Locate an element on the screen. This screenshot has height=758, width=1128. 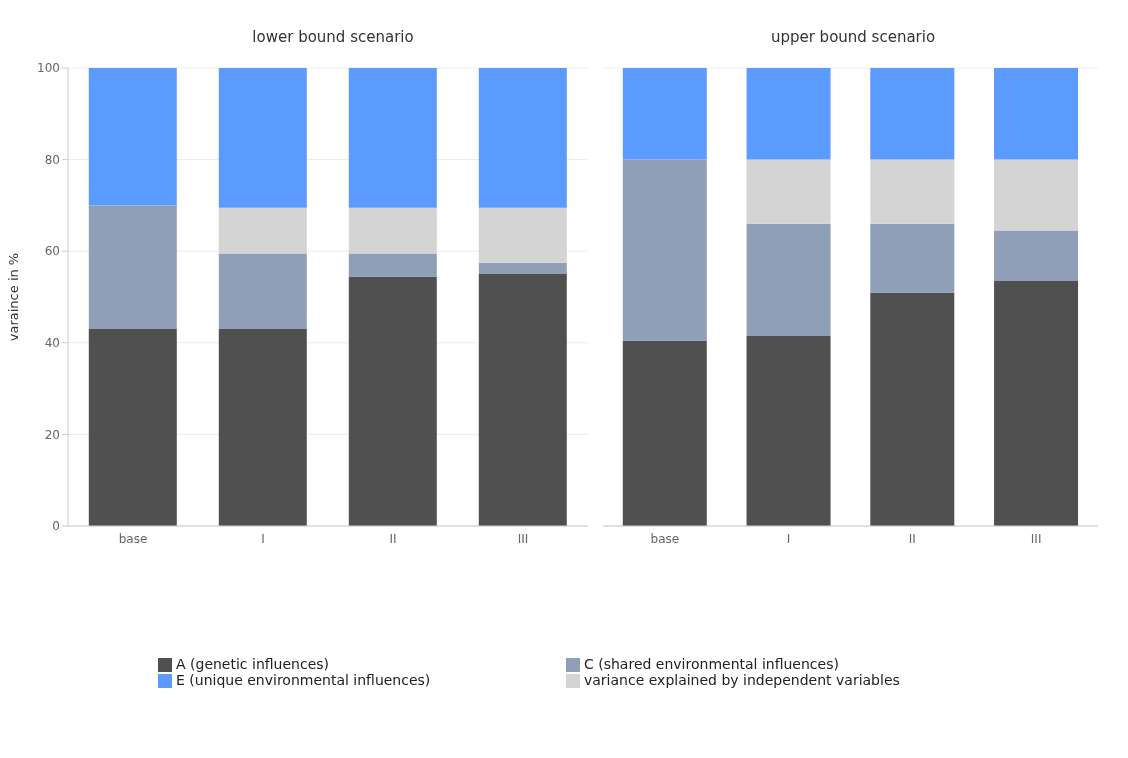
y-tick-label: 80 is located at coordinates (52, 159).